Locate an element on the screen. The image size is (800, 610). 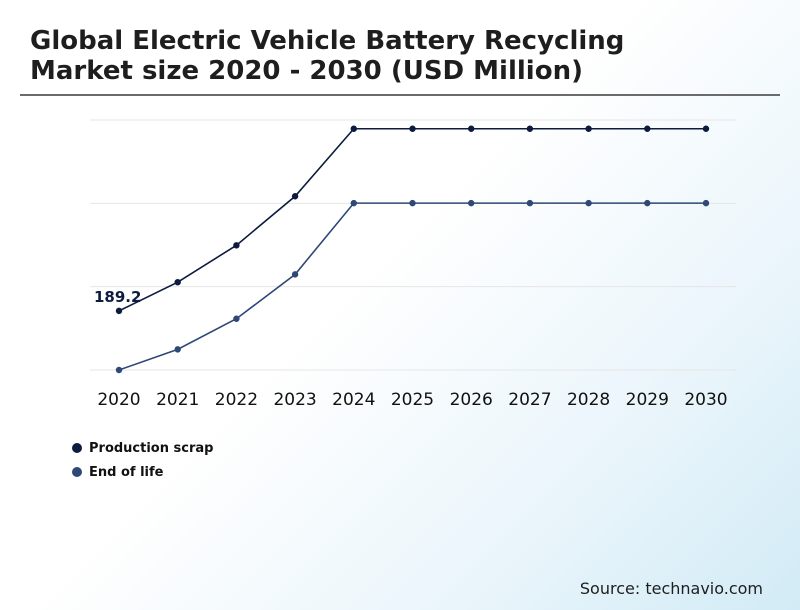
legend: Production scrap End of life is located at coordinates (142, 460).